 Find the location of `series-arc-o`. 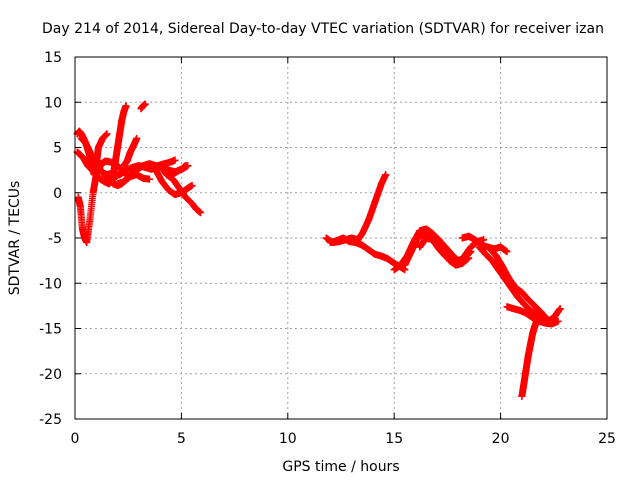

series-arc-o is located at coordinates (179, 170).